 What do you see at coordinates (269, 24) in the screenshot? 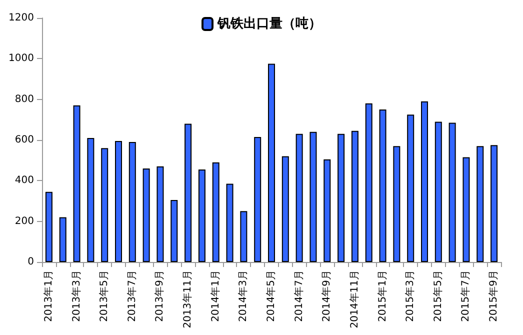
I see `legend-label: 钒铁出口量（吨）` at bounding box center [269, 24].